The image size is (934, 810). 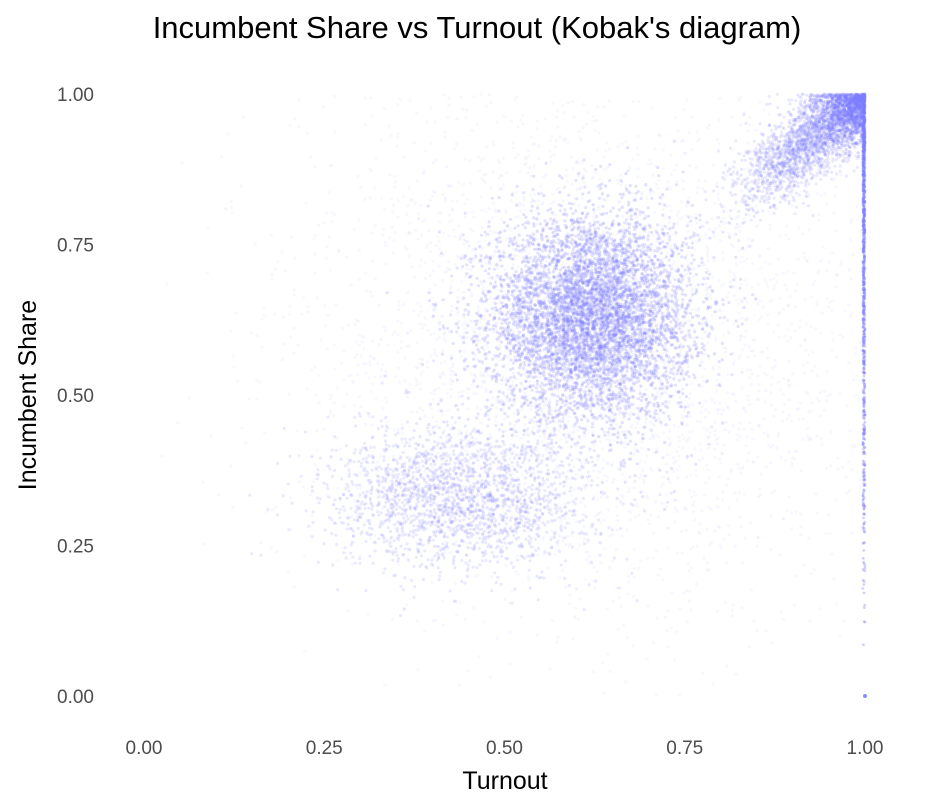 What do you see at coordinates (75, 246) in the screenshot?
I see `y-tick-label: 0.75` at bounding box center [75, 246].